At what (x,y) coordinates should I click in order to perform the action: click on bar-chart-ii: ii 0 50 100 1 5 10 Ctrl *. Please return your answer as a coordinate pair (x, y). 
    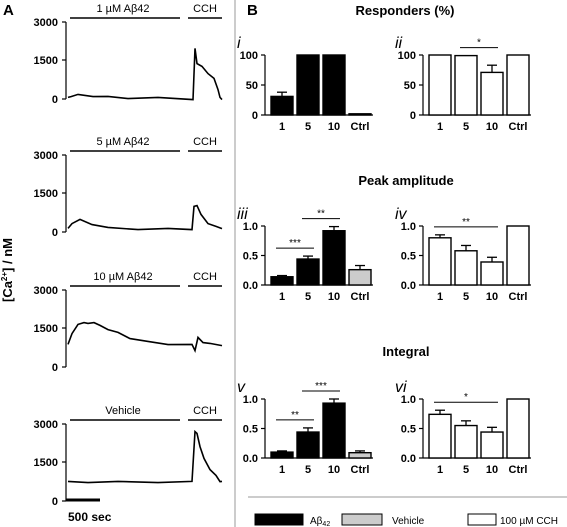
    Looking at the image, I should click on (463, 84).